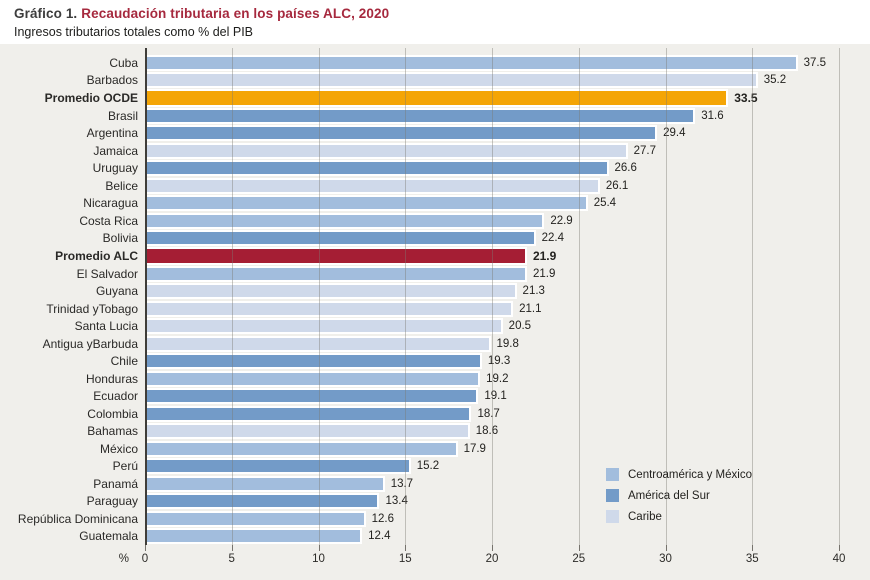 The image size is (870, 580). Describe the element at coordinates (112, 80) in the screenshot. I see `country-label: Barbados` at that location.